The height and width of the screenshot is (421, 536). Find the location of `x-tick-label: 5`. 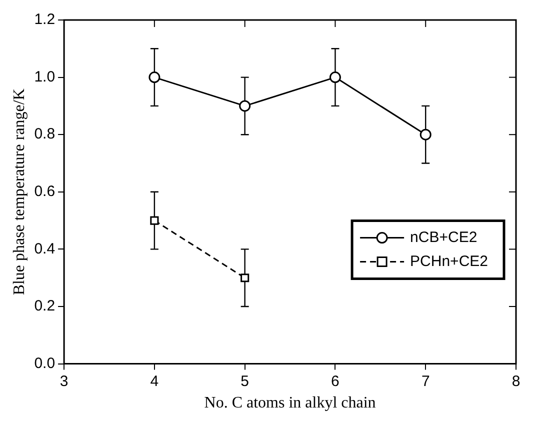

x-tick-label: 5 is located at coordinates (245, 381).